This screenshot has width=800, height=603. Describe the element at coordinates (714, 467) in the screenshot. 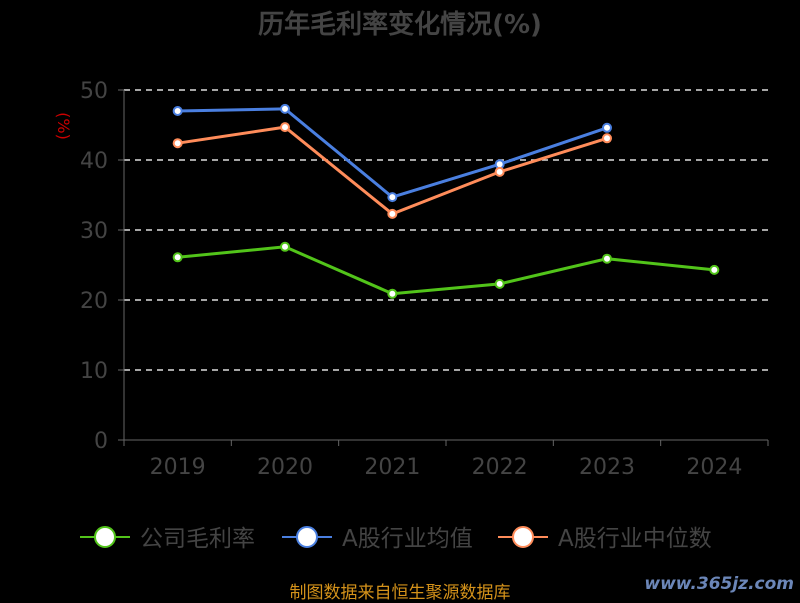

I see `x-tick-label: 2024` at that location.